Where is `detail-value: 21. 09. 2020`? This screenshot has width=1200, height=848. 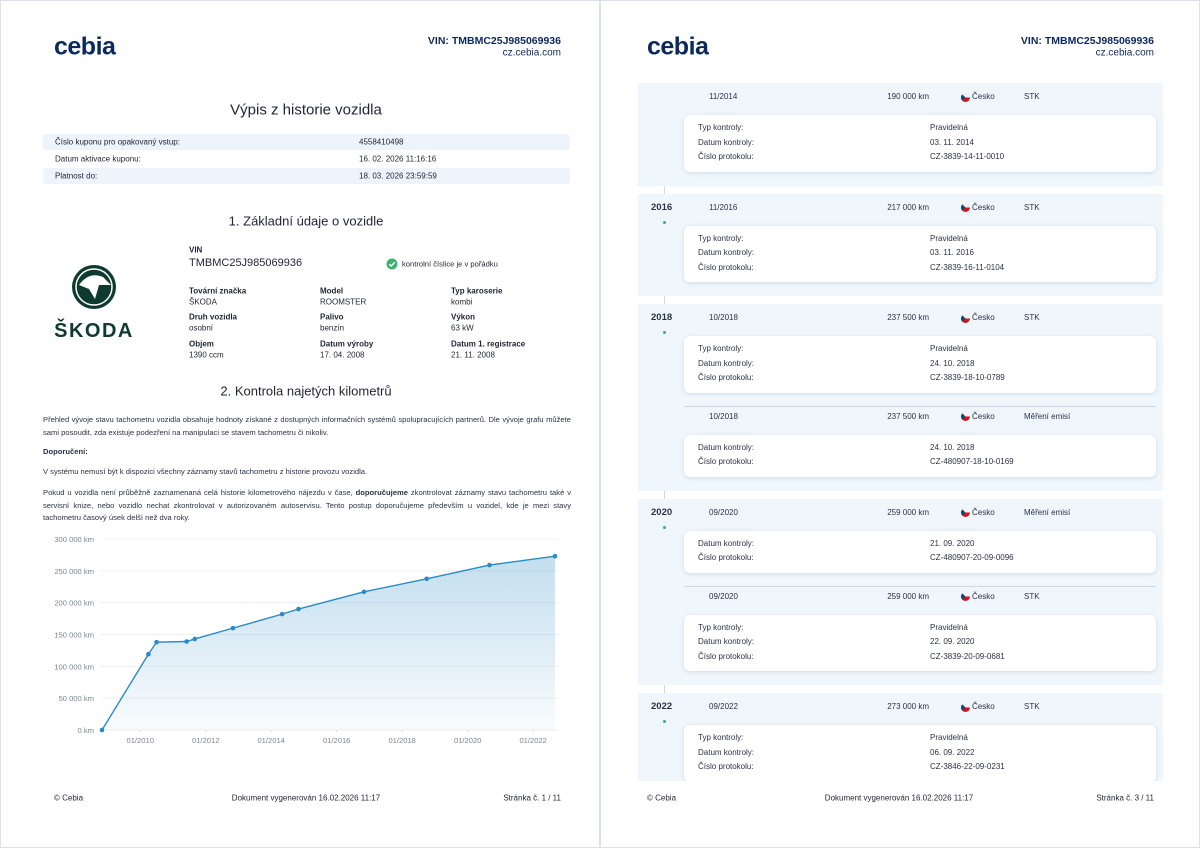
detail-value: 21. 09. 2020 is located at coordinates (952, 543).